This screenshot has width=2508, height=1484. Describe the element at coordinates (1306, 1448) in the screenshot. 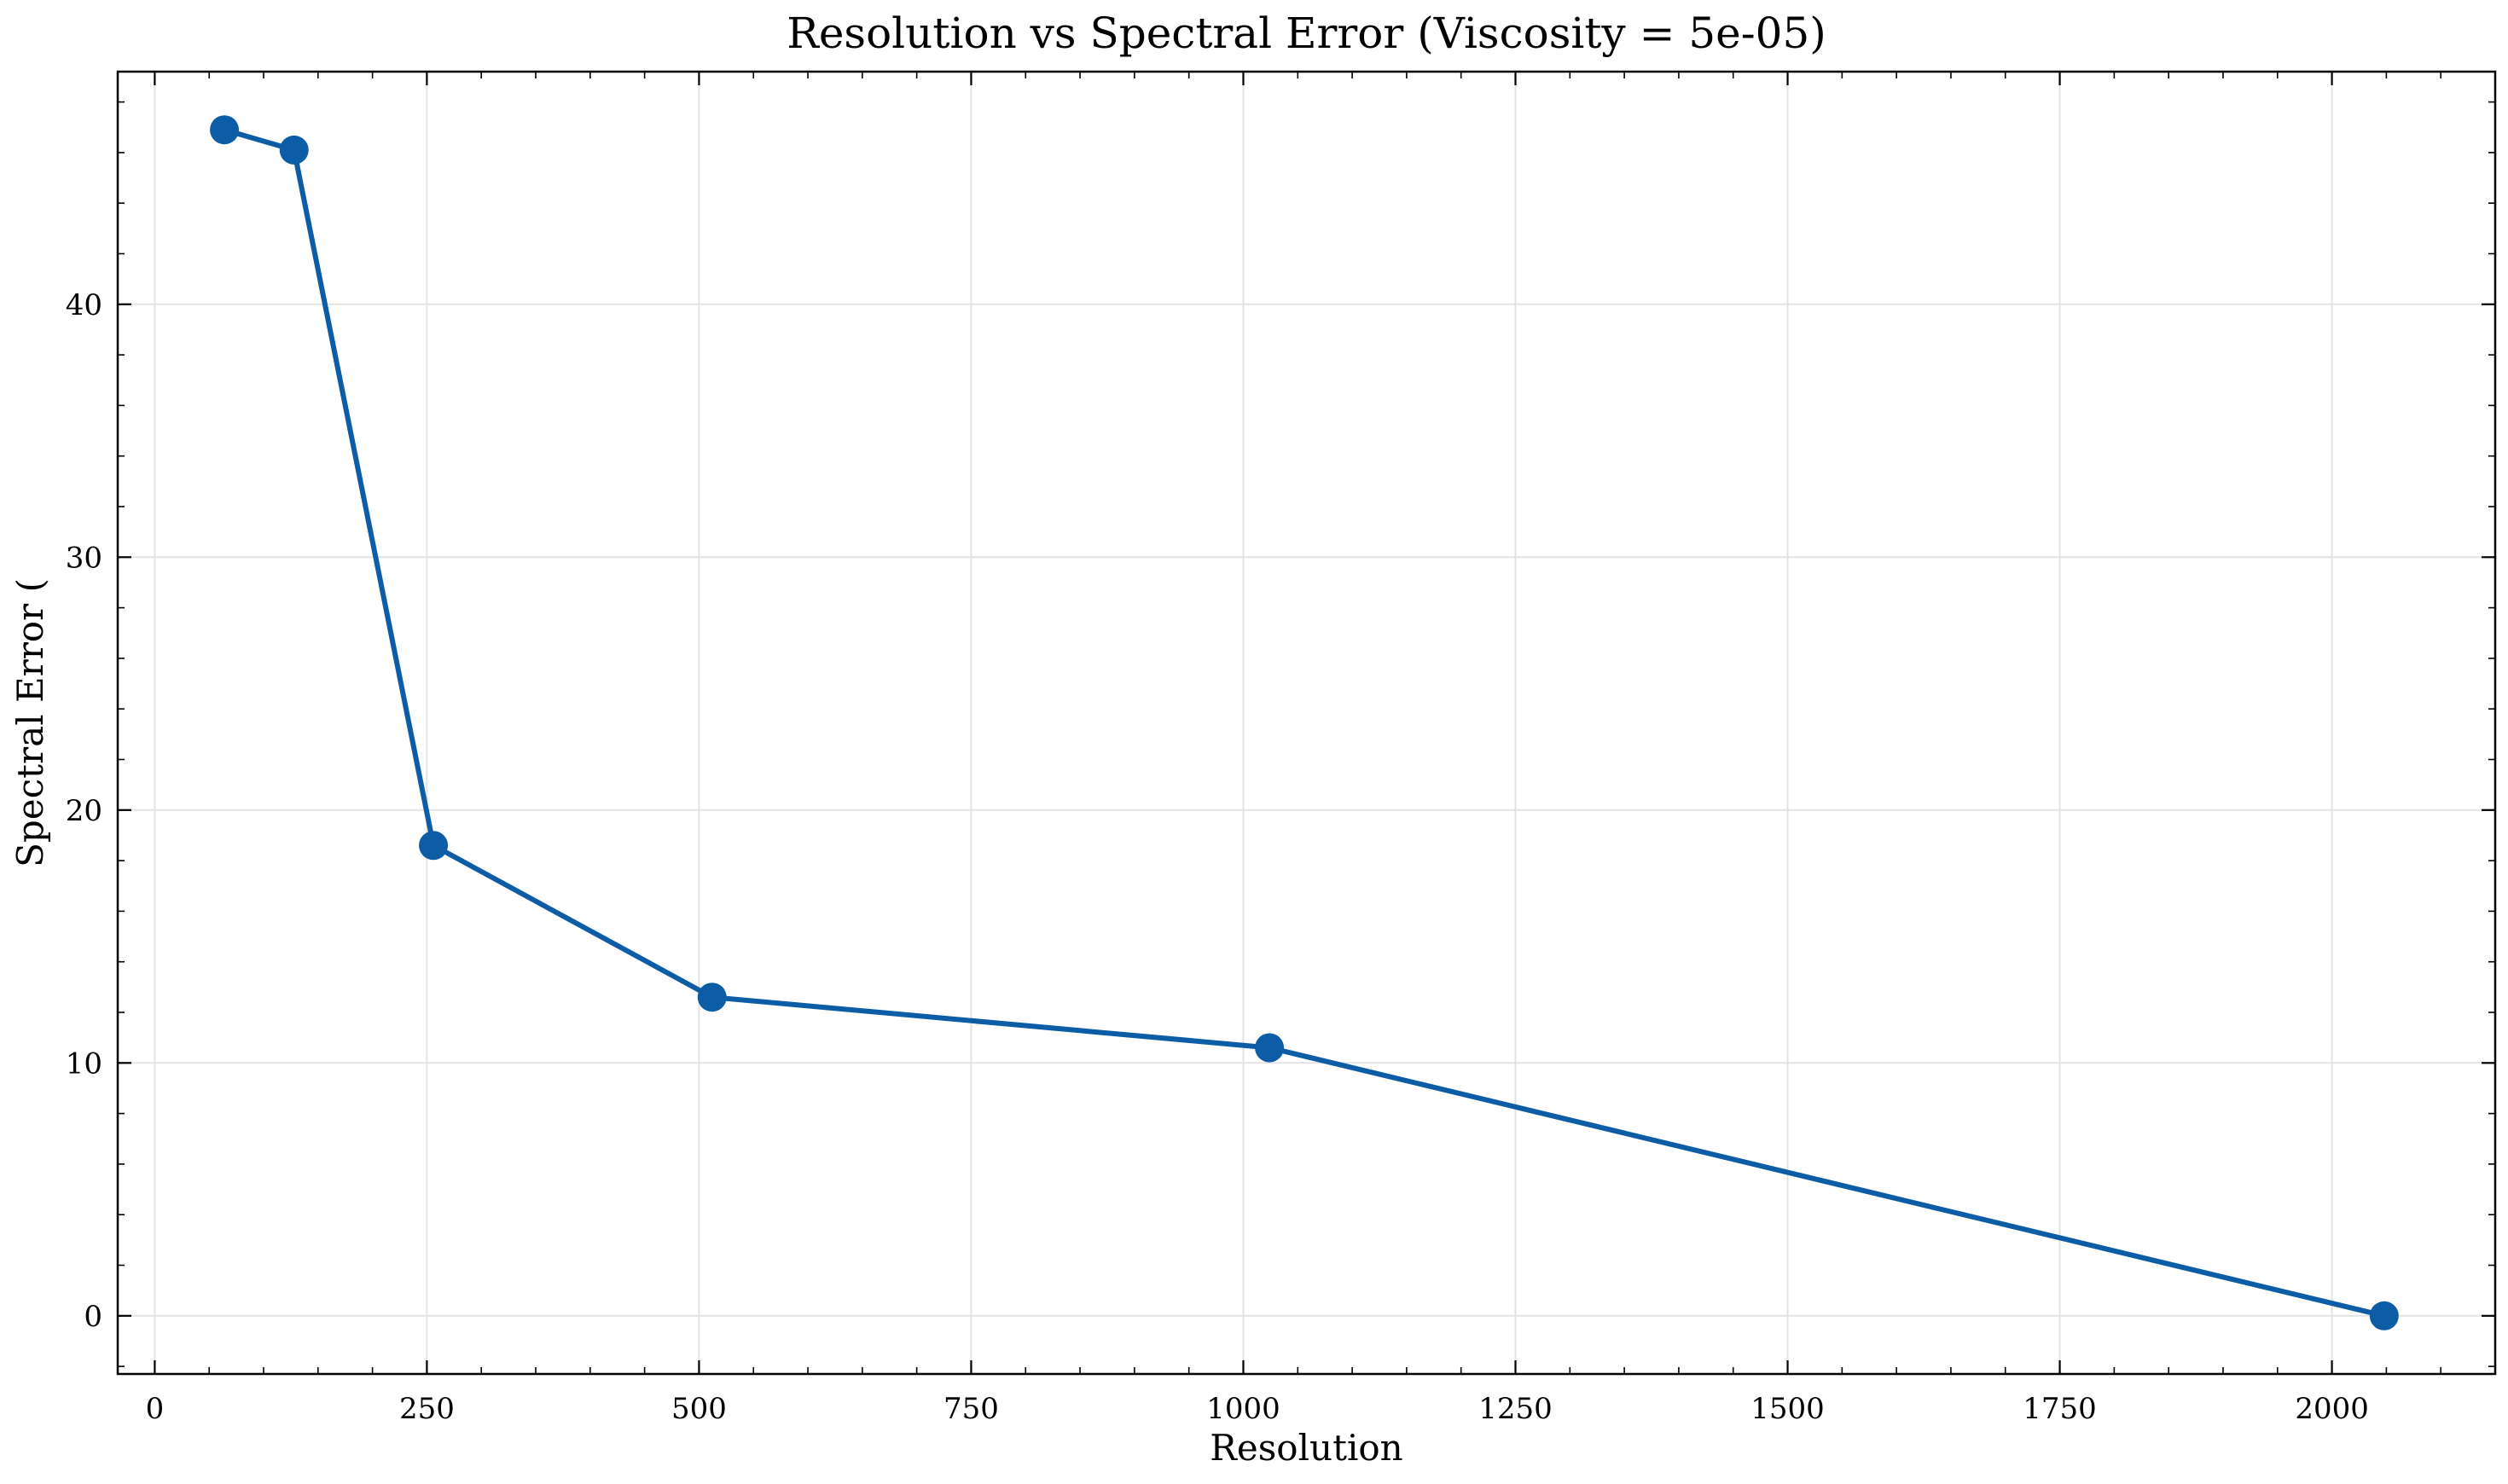

I see `x-axis-label: Resolution` at that location.